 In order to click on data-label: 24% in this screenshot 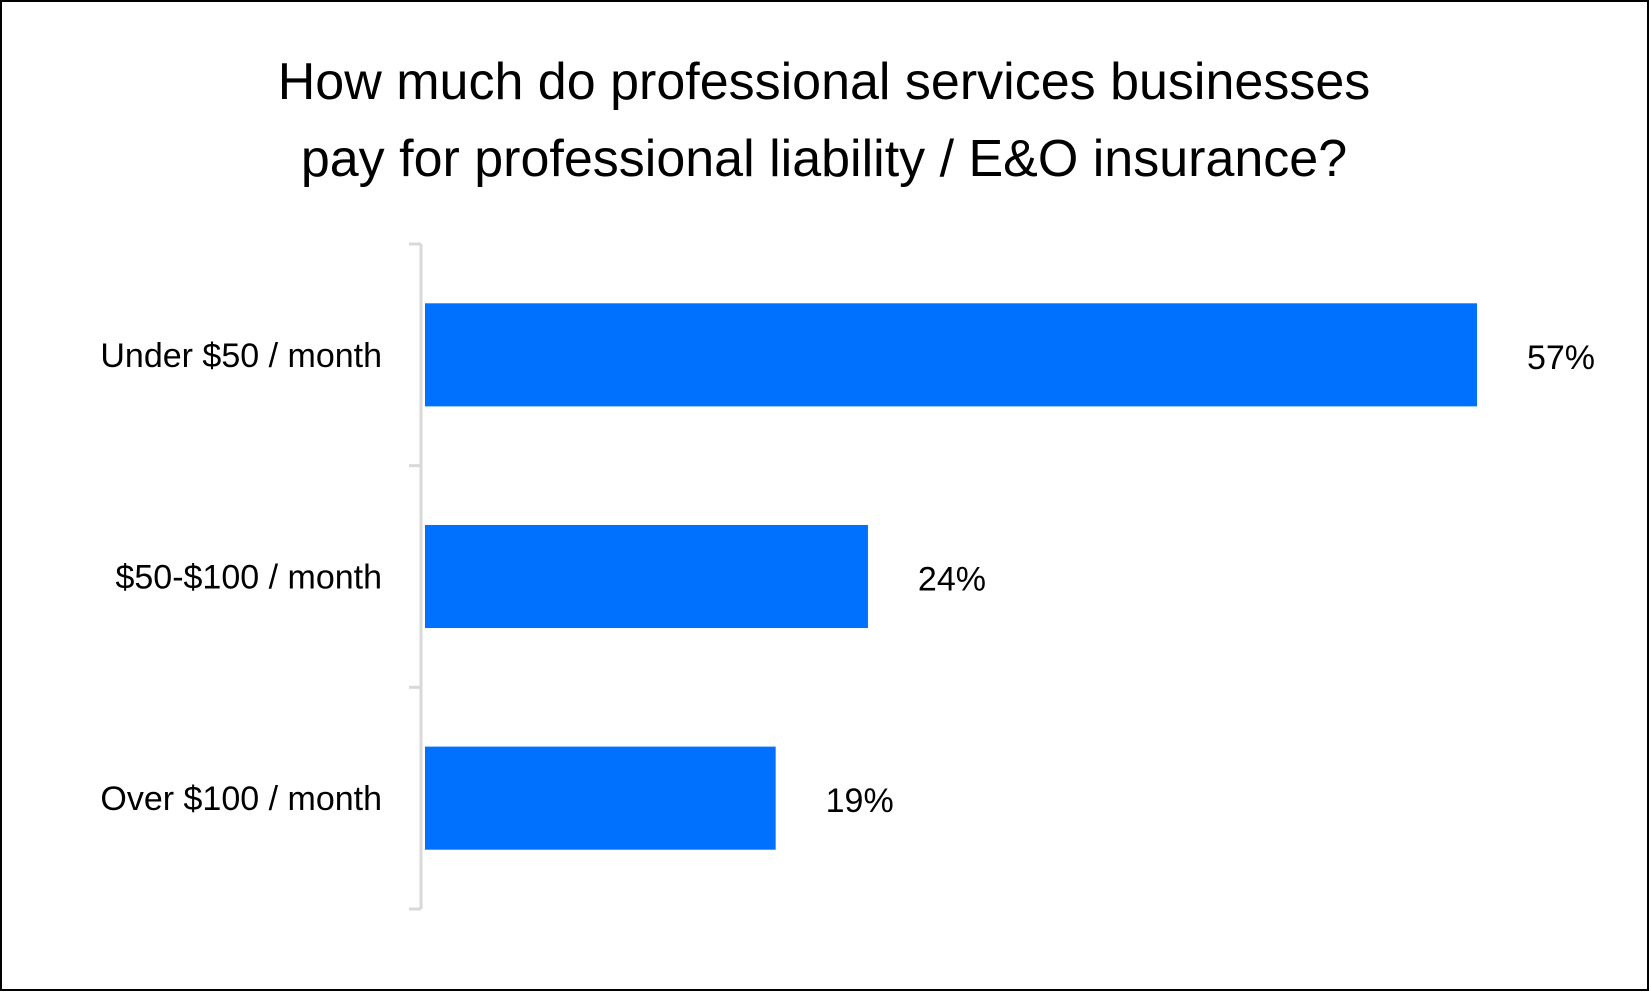, I will do `click(952, 580)`.